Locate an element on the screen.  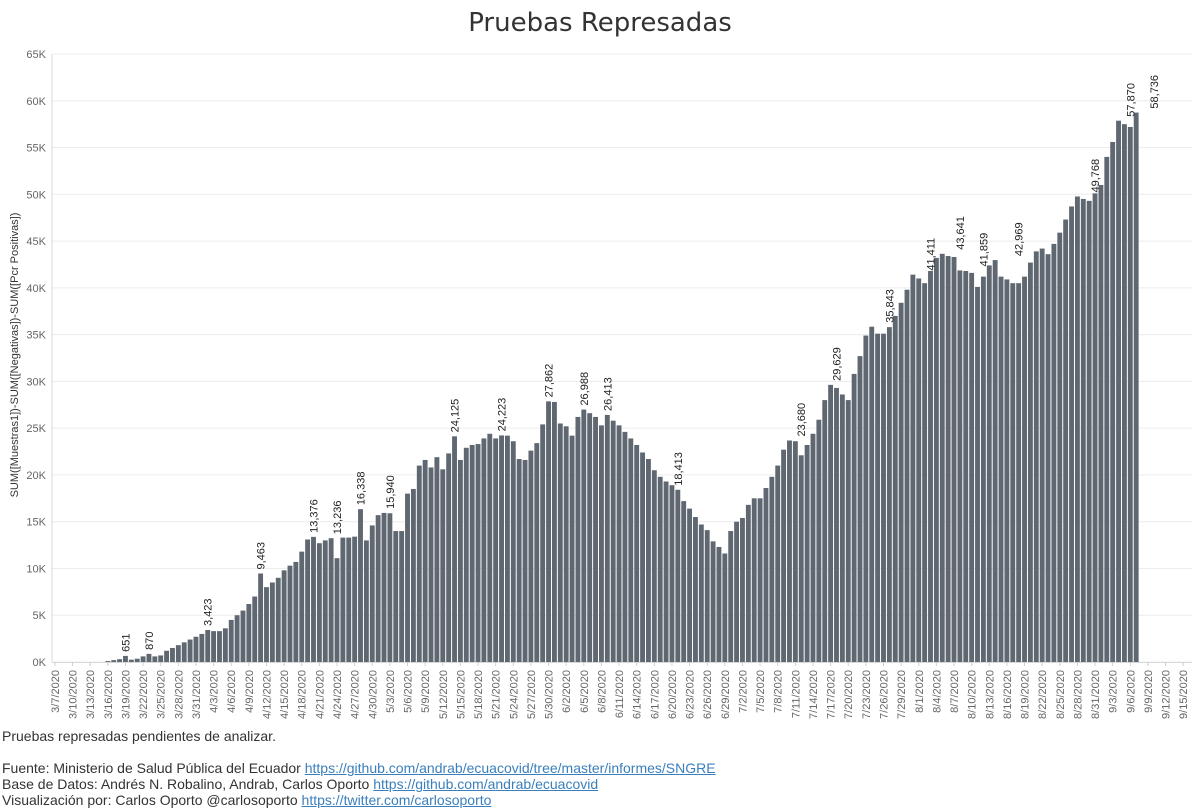
x-tick-label: 7/2/2020 is located at coordinates (743, 691).